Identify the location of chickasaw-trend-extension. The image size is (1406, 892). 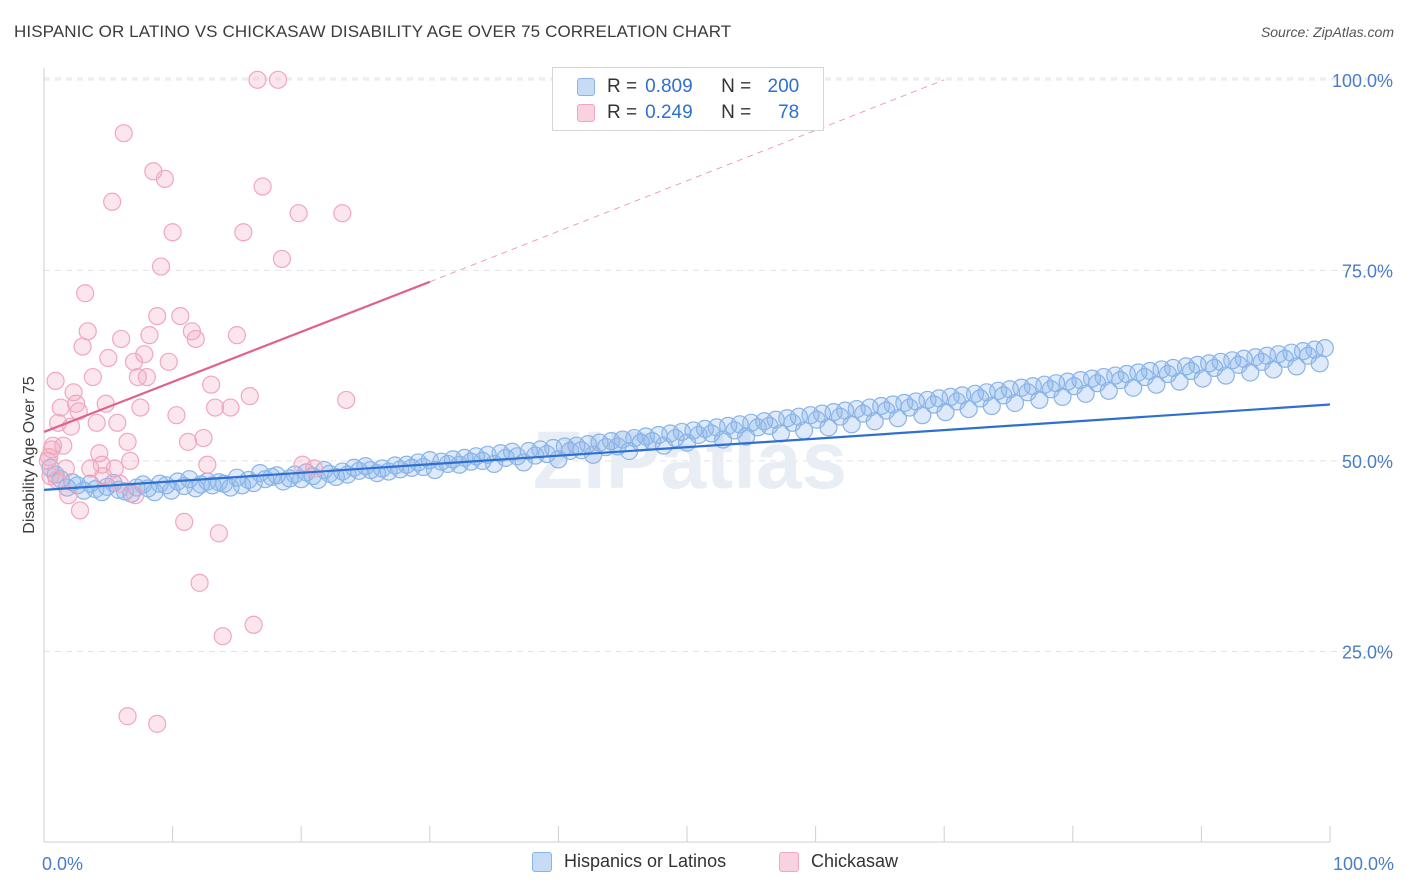
(687, 181).